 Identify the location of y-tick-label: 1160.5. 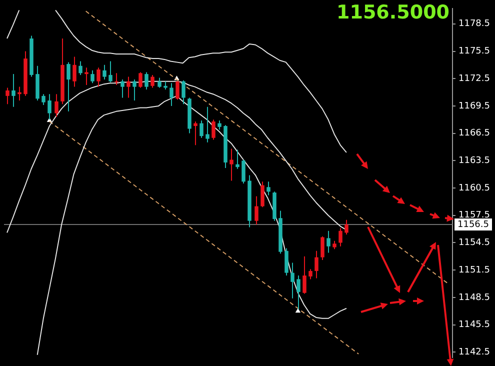
(474, 188).